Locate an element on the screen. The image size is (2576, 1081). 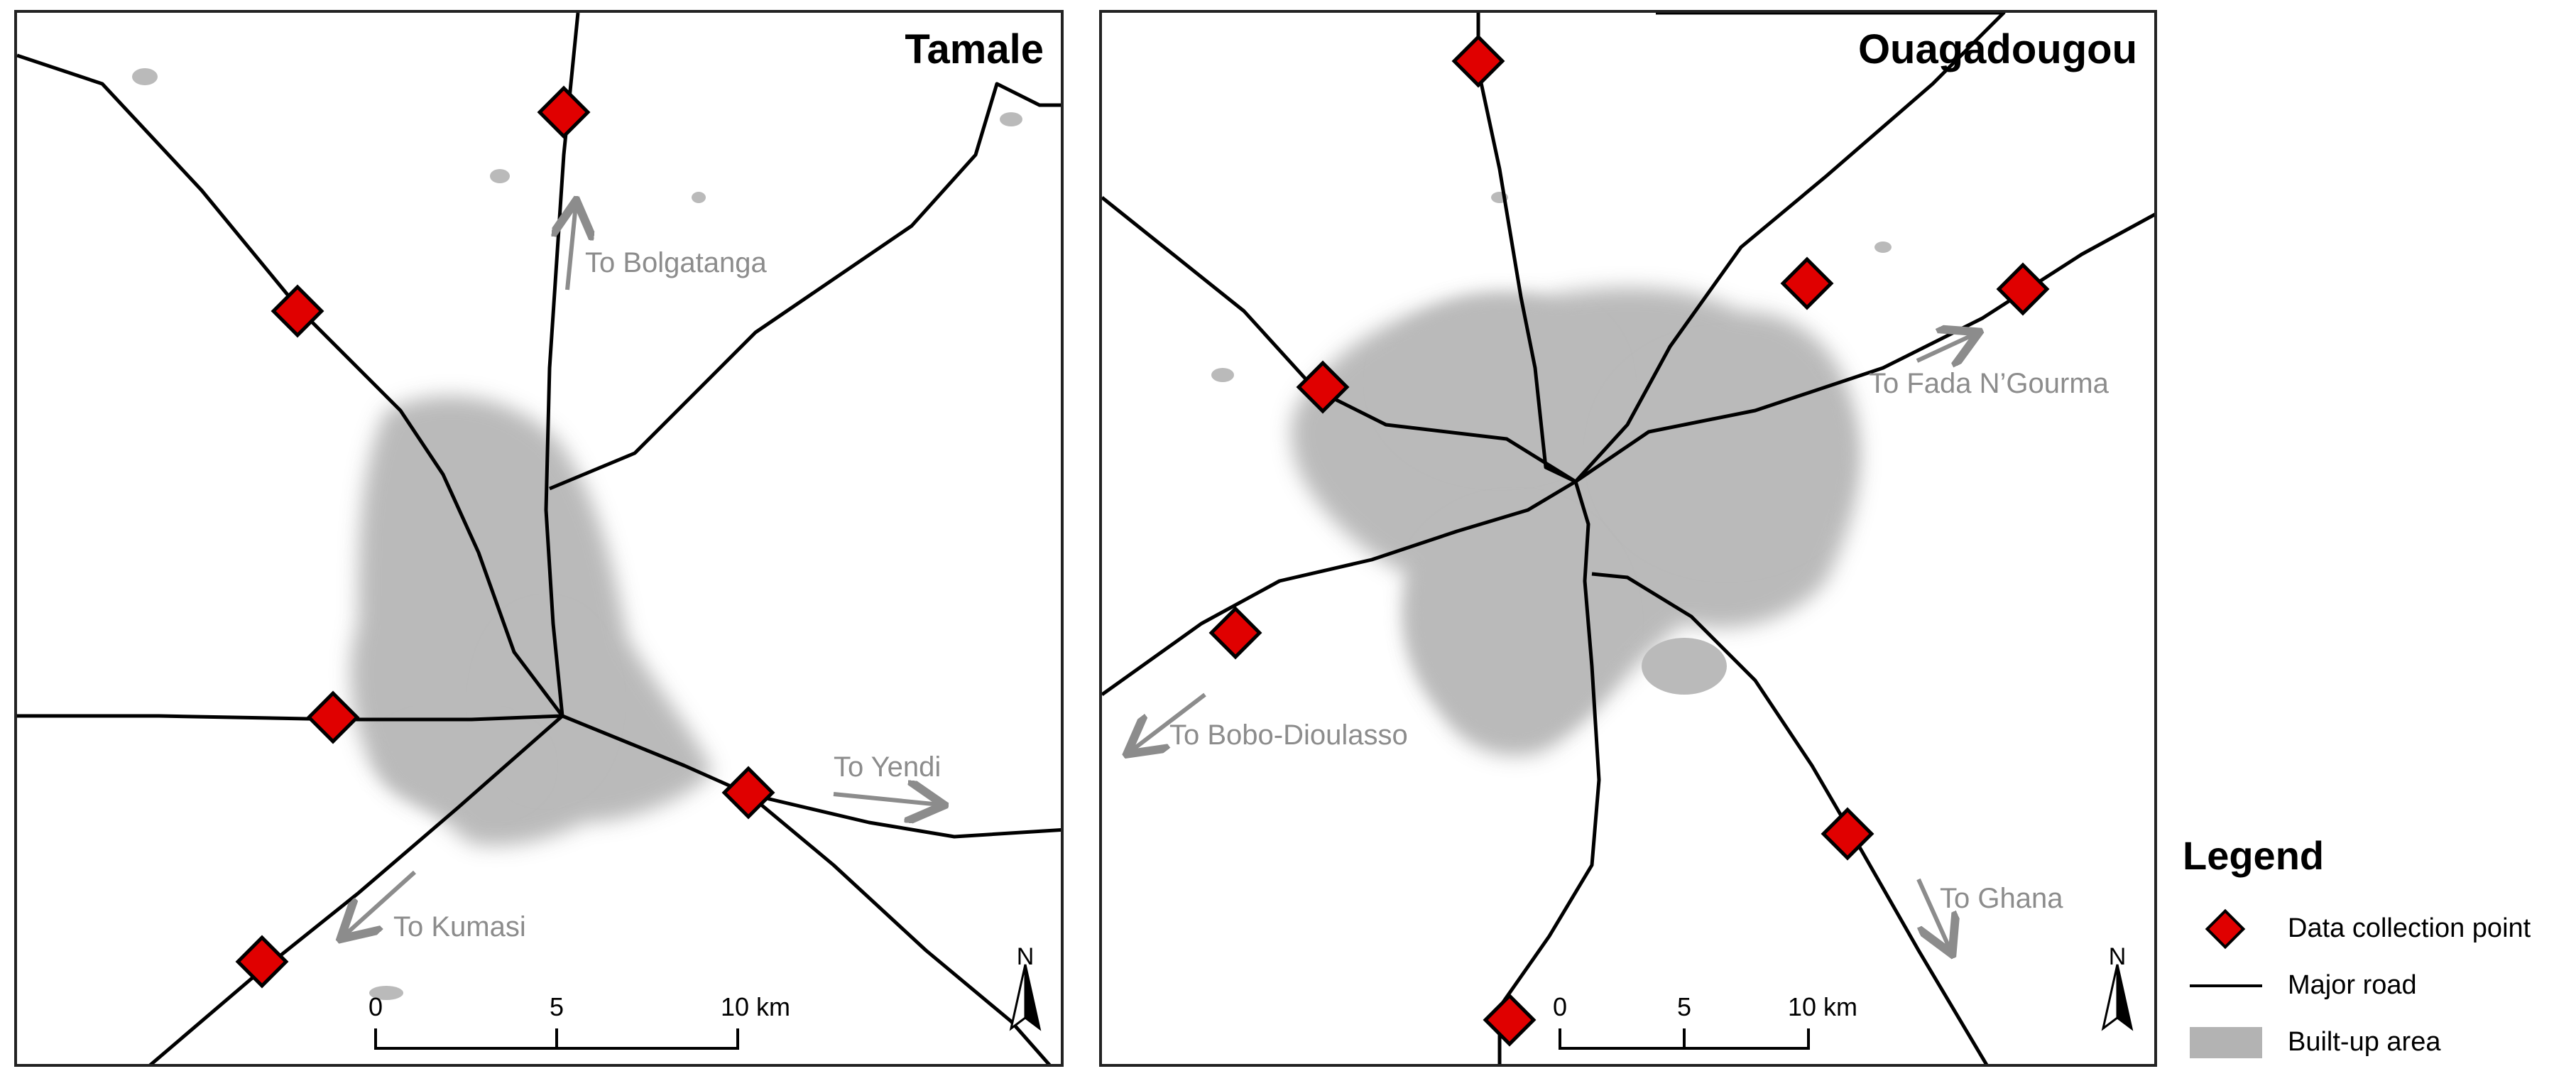
legend-title: Legend is located at coordinates (2254, 855).